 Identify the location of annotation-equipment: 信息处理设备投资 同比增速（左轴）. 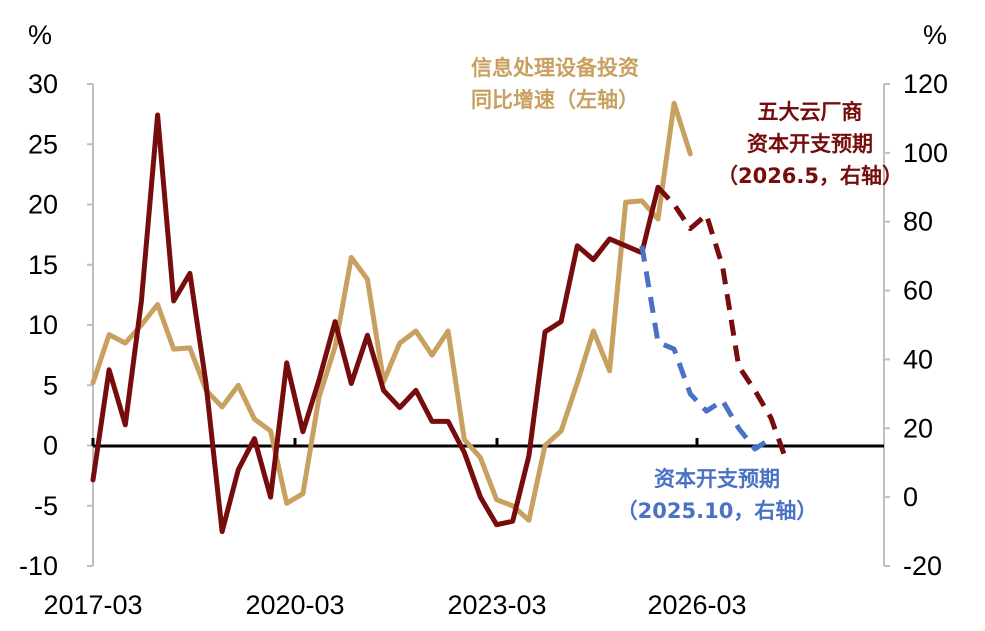
(555, 84).